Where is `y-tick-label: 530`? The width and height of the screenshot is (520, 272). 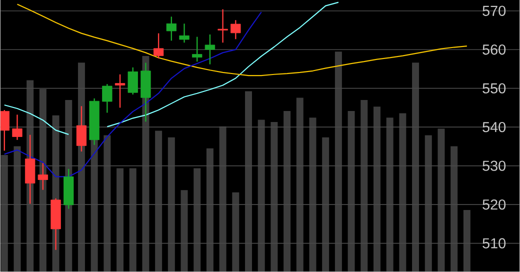 y-tick-label: 530 is located at coordinates (494, 166).